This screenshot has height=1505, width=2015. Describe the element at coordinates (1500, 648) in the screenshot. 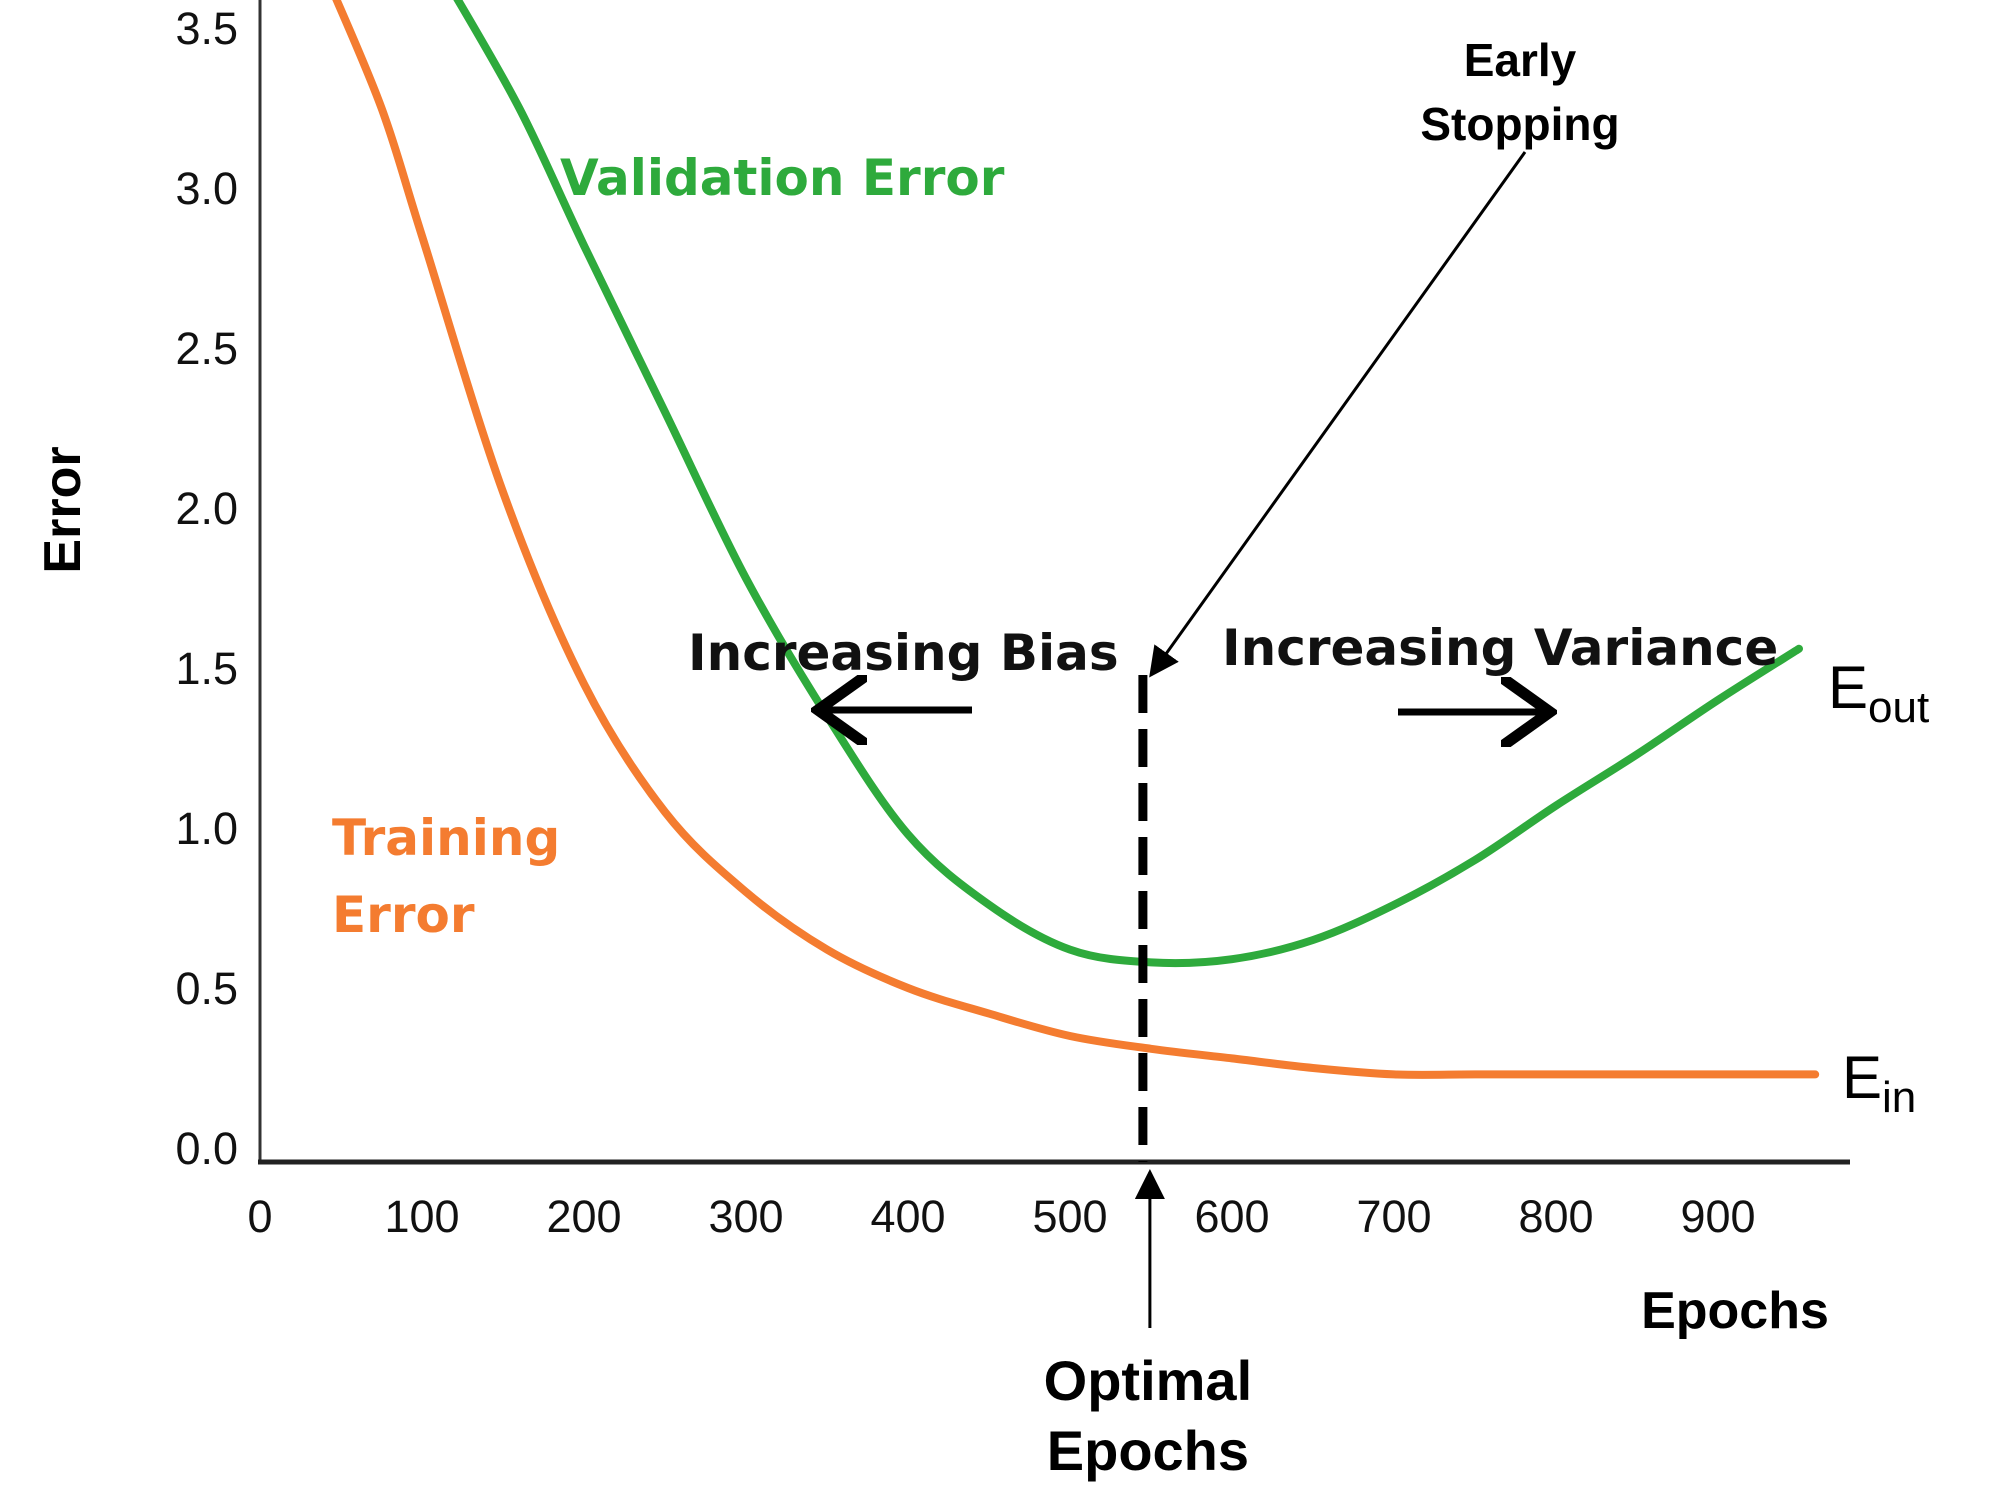

I see `increasing-variance-label: Increasing Variance` at that location.